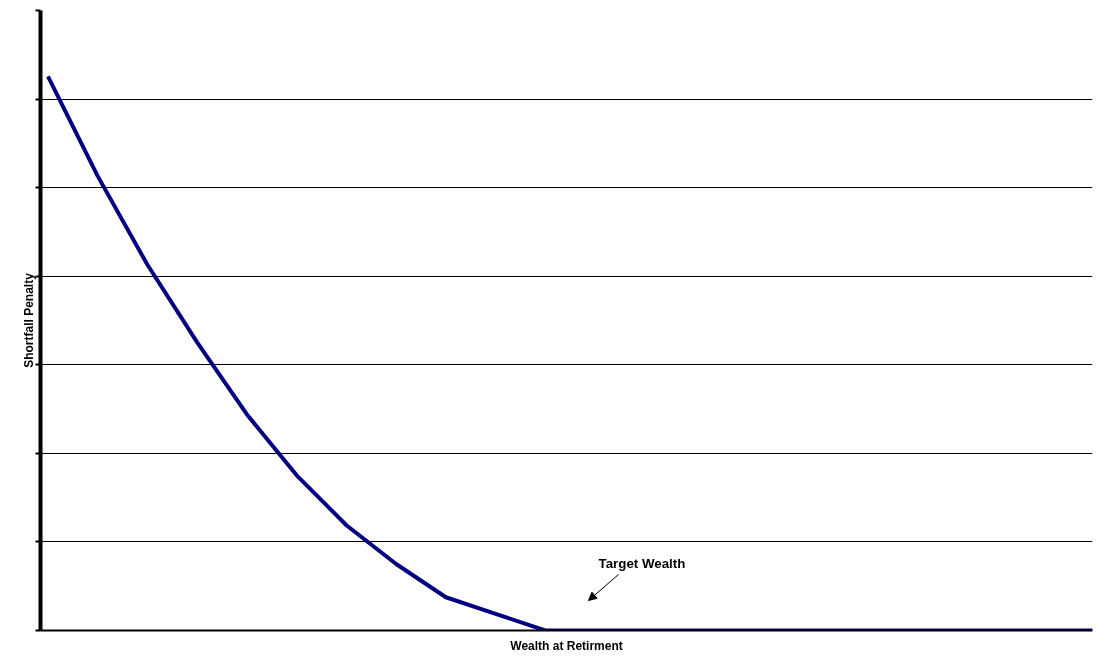 The image size is (1106, 661). What do you see at coordinates (642, 563) in the screenshot?
I see `annotation: Target Wealth` at bounding box center [642, 563].